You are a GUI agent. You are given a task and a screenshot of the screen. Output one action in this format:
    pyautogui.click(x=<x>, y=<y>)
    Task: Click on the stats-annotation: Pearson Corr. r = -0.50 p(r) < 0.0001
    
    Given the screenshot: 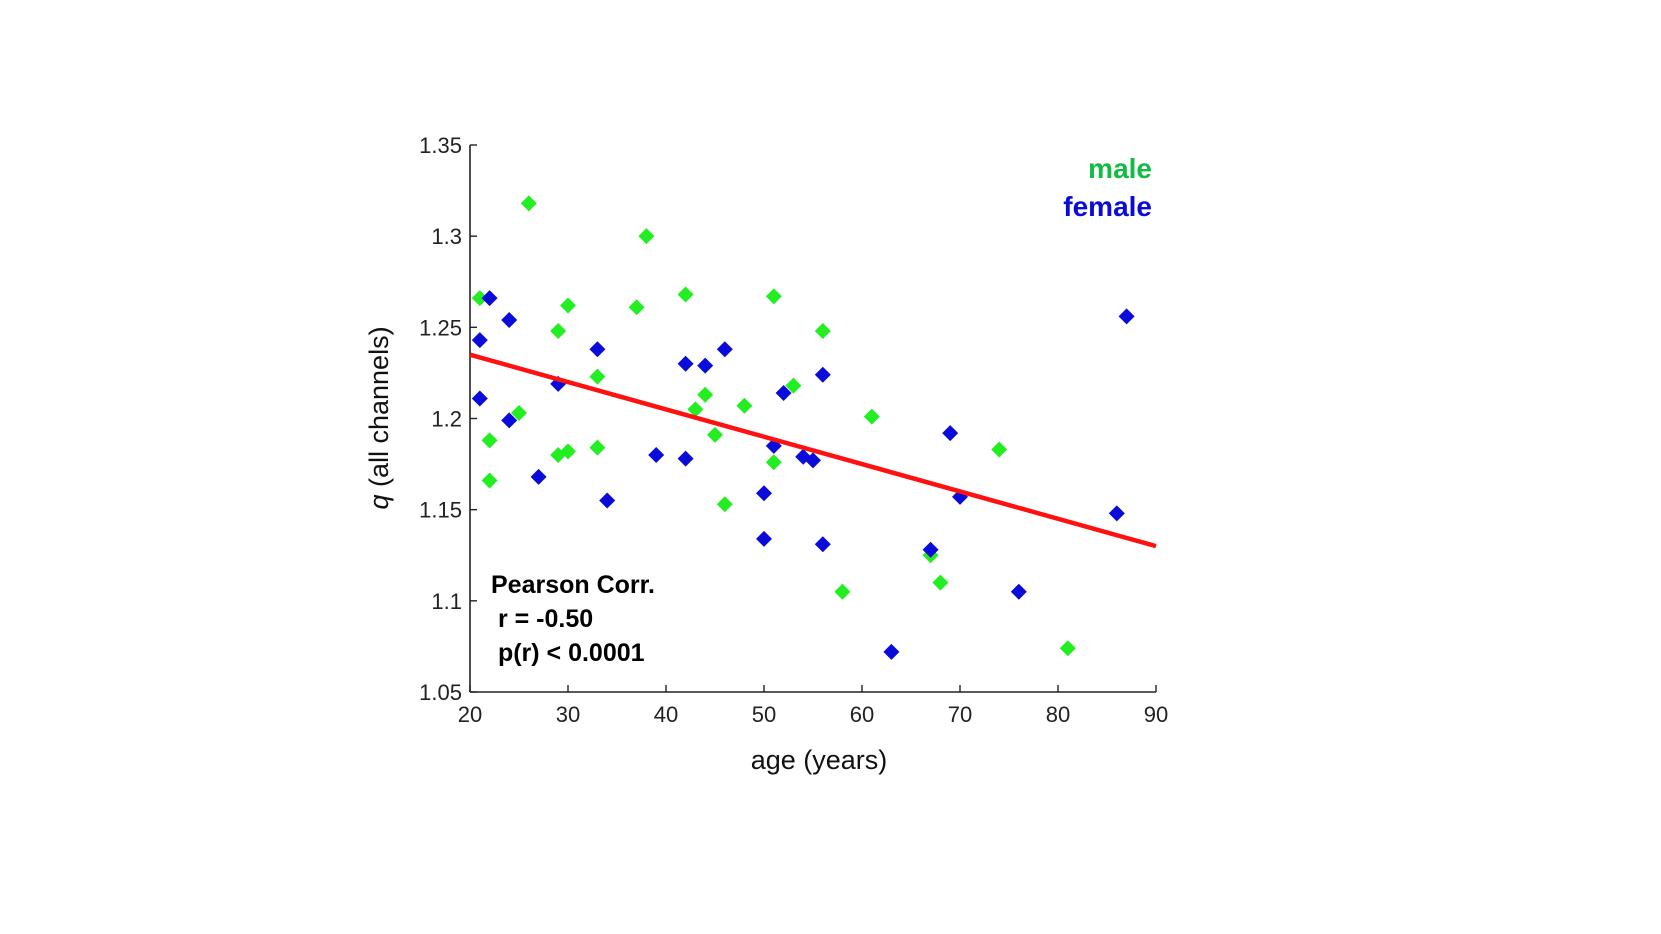 What is the action you would take?
    pyautogui.click(x=573, y=619)
    